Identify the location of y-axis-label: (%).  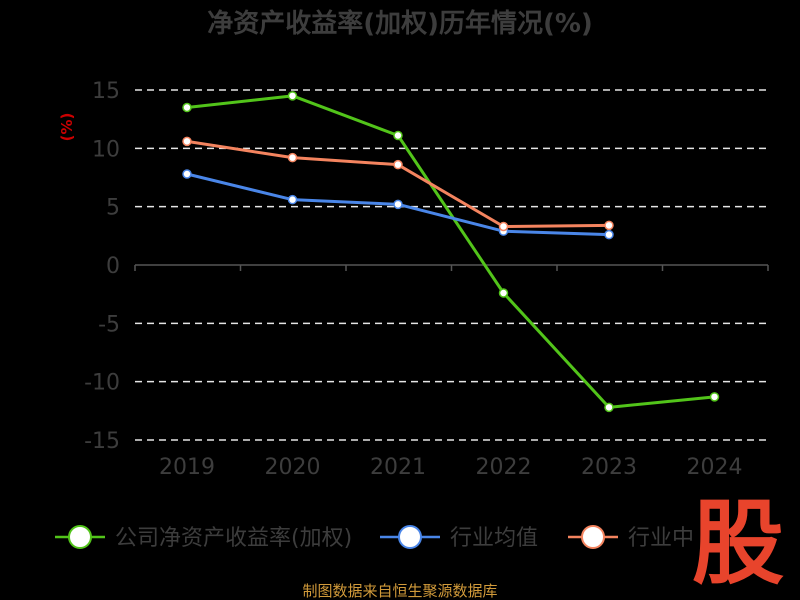
(67, 127).